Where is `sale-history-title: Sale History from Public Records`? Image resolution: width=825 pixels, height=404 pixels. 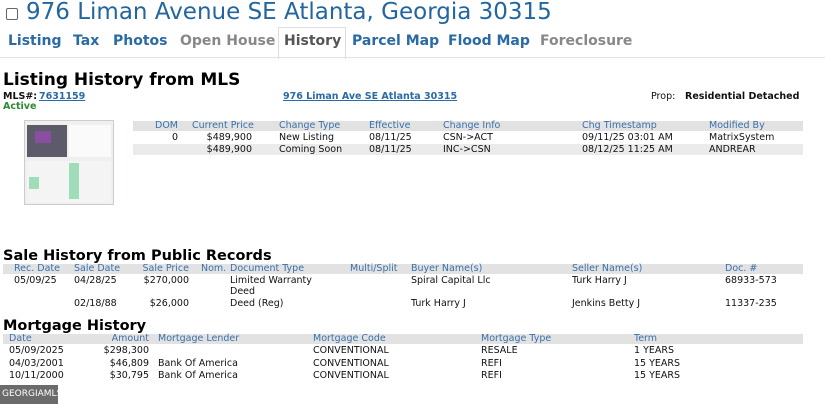
sale-history-title: Sale History from Public Records is located at coordinates (137, 256).